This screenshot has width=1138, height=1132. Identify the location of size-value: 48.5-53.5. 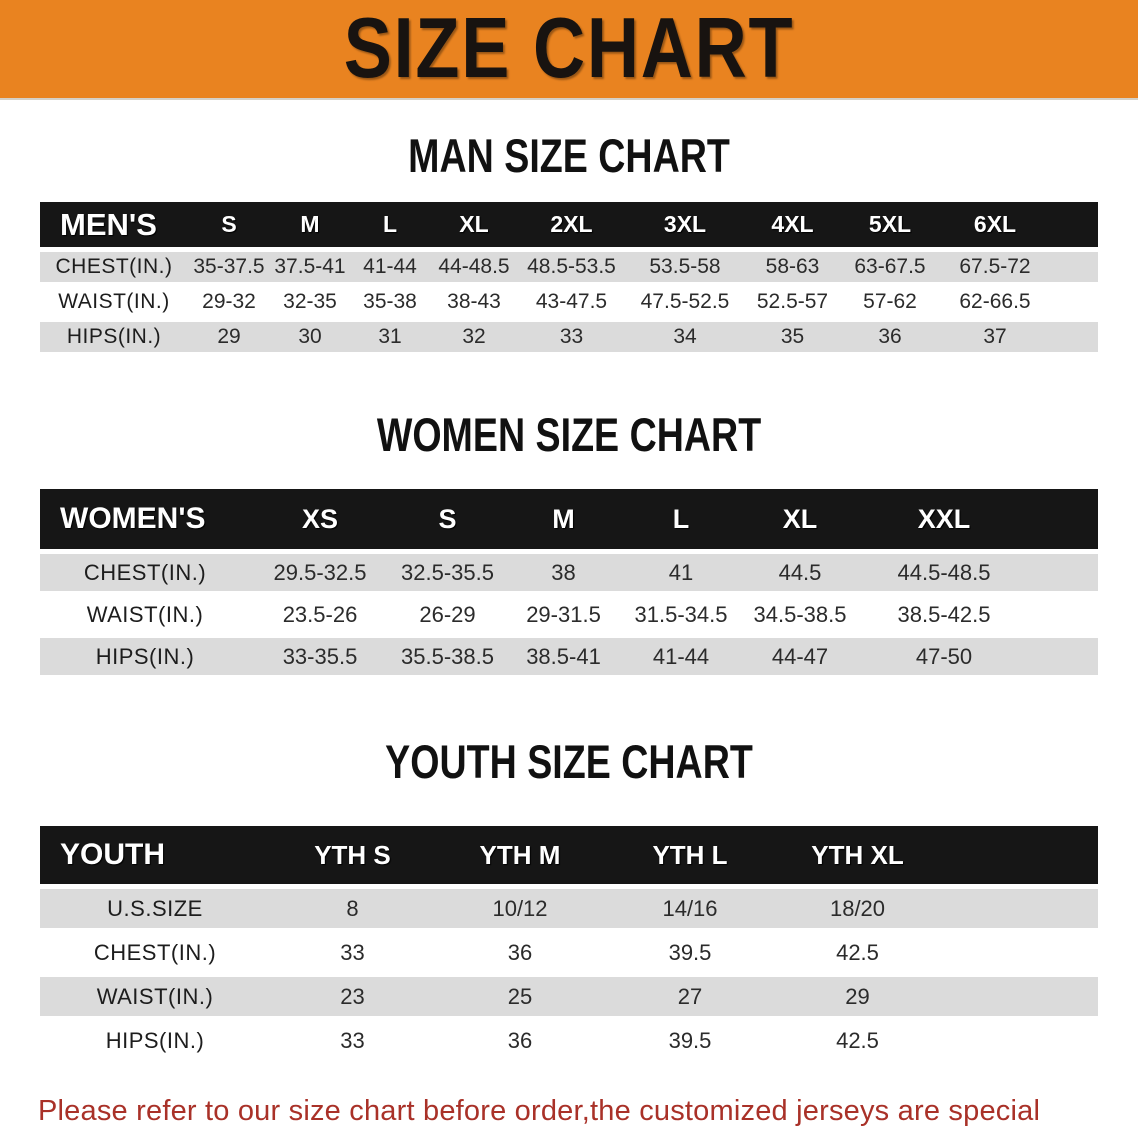
(571, 267).